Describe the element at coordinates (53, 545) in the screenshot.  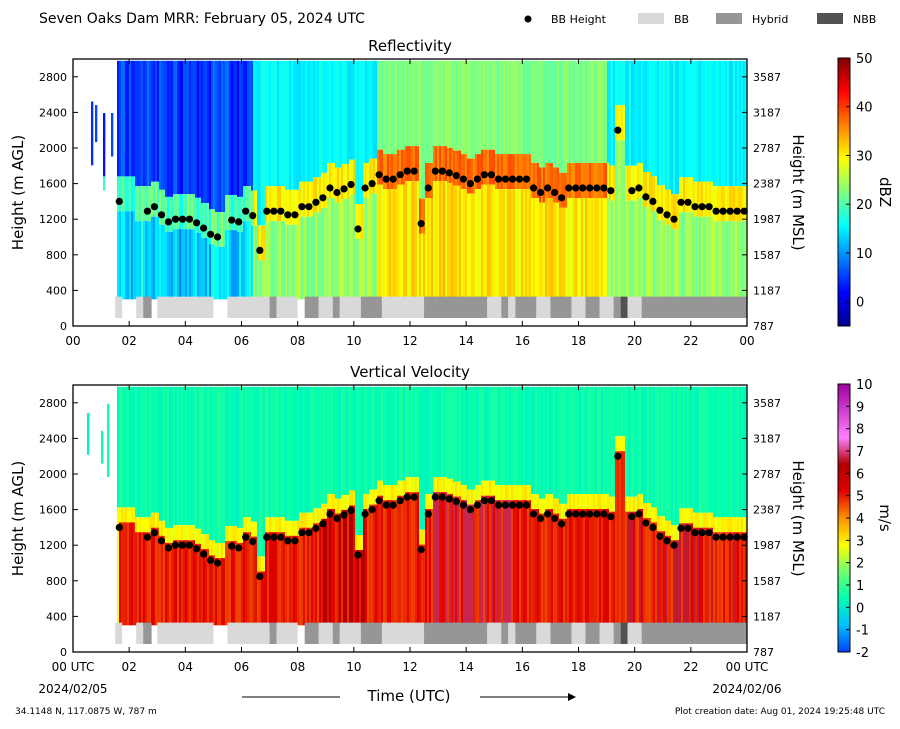
I see `y-tick-label: 1200` at that location.